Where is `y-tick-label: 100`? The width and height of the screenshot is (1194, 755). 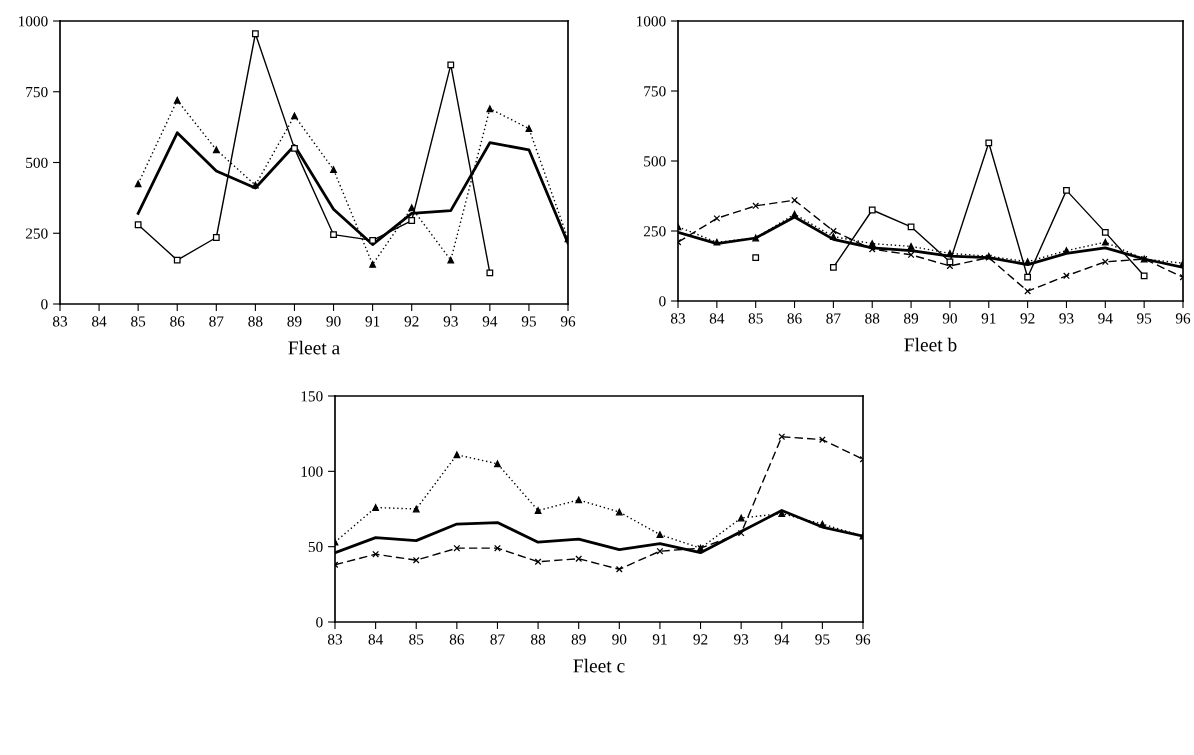
y-tick-label: 100 is located at coordinates (312, 471).